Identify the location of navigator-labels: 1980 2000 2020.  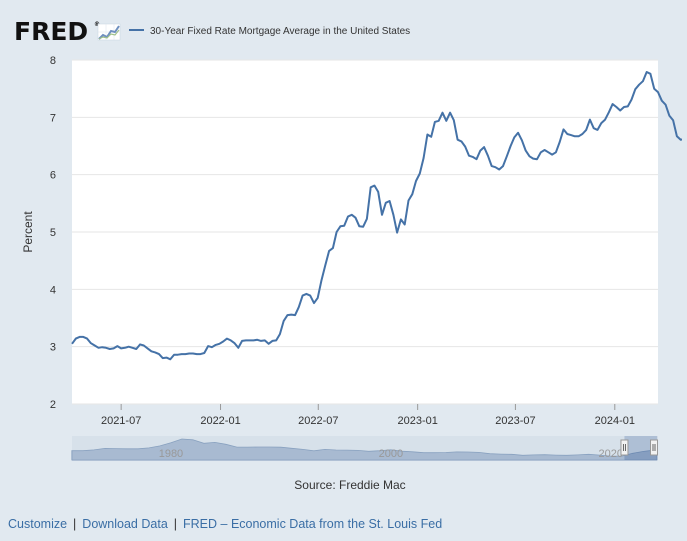
(391, 454).